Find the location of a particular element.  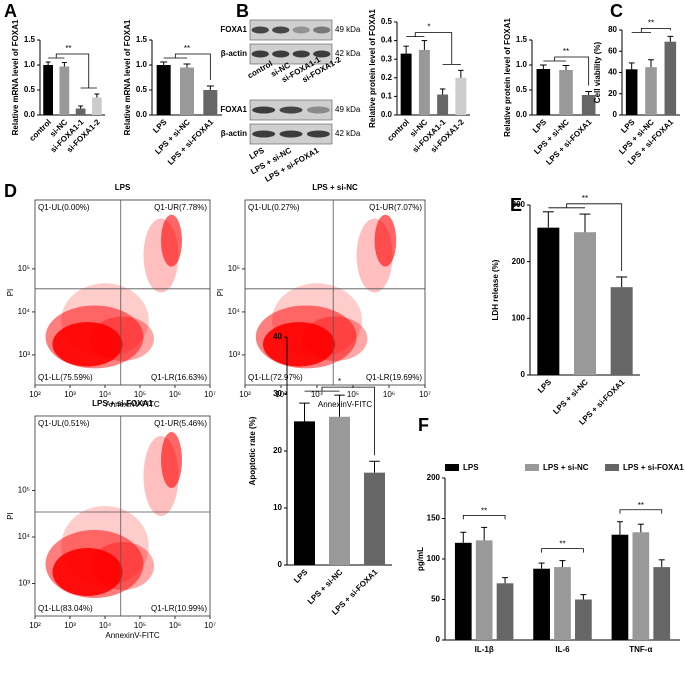

quadrant-label: Q1-UL(0.00%) is located at coordinates (64, 207).